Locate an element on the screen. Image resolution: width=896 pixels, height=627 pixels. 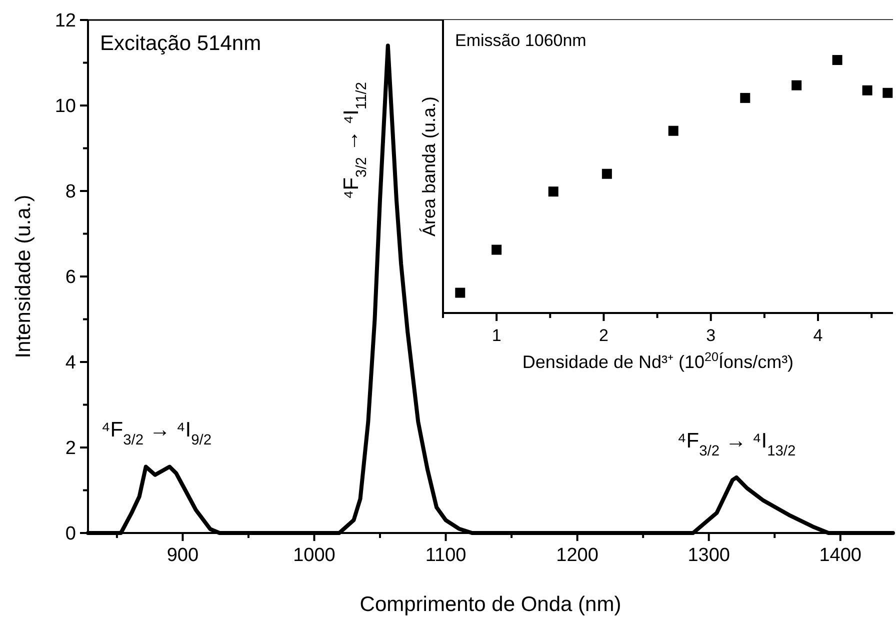
x-tick-label: 4 is located at coordinates (818, 335).